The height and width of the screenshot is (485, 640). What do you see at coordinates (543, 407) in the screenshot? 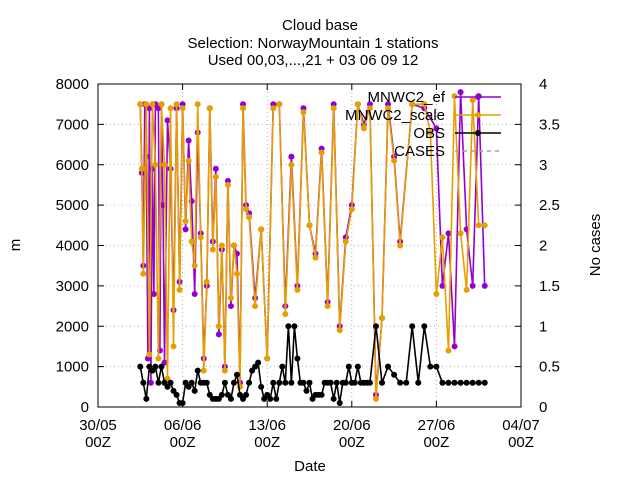
I see `y2-tick-label: 0` at bounding box center [543, 407].